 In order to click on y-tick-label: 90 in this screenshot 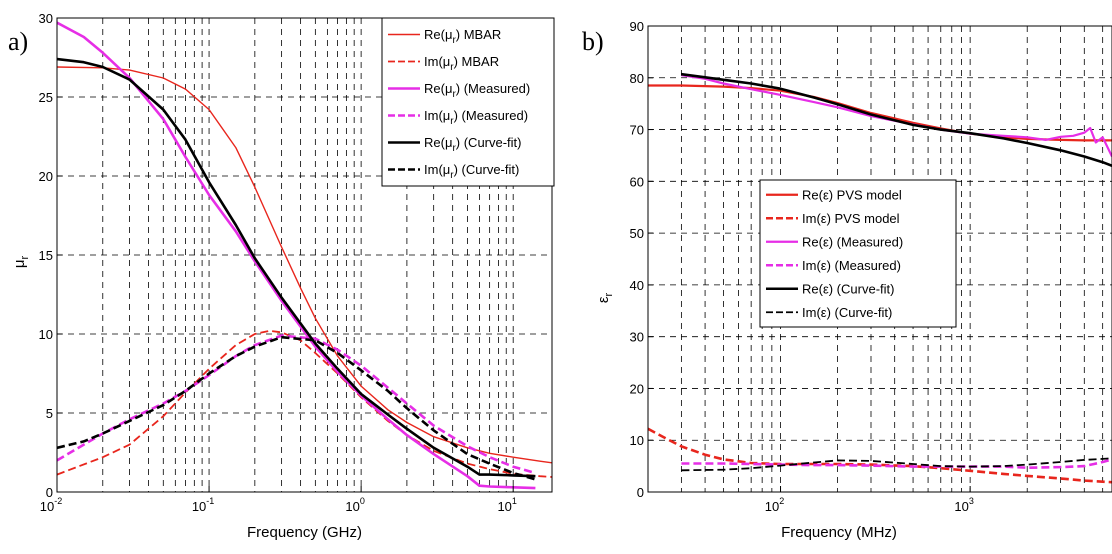, I will do `click(637, 26)`.